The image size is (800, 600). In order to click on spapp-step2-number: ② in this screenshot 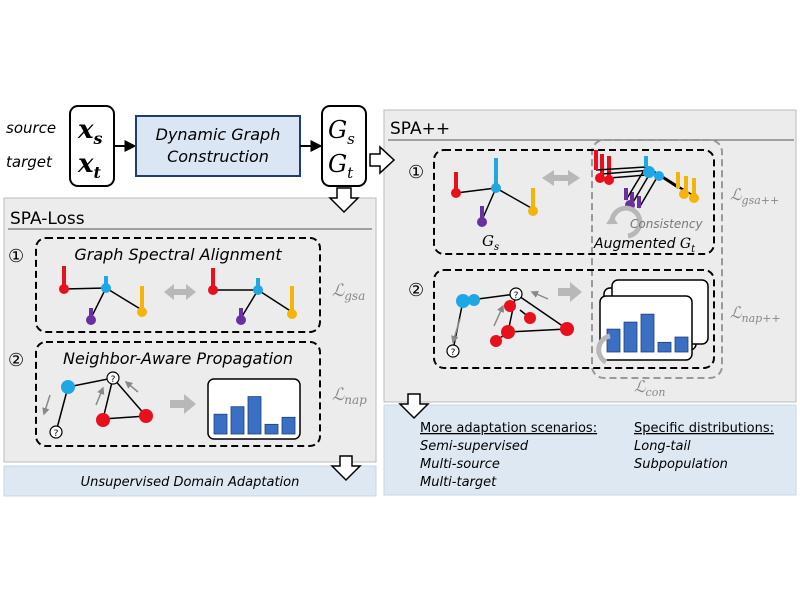, I will do `click(416, 290)`.